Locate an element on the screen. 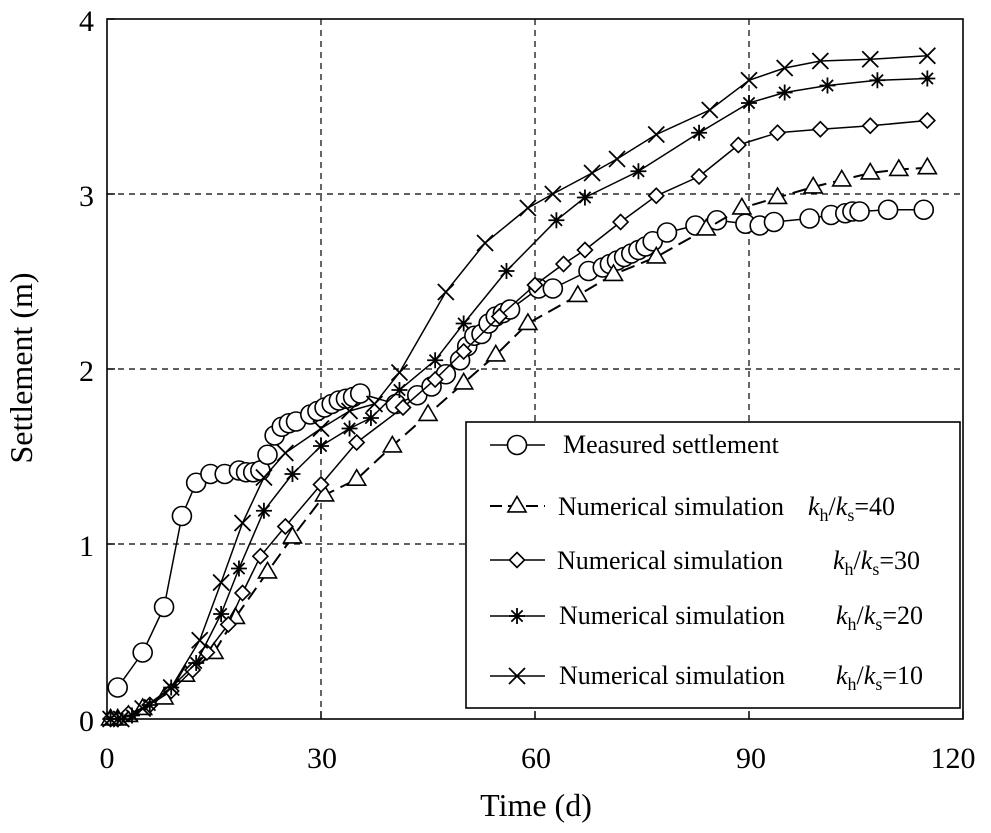 The image size is (991, 833). legend-k10-k2: k is located at coordinates (870, 675).